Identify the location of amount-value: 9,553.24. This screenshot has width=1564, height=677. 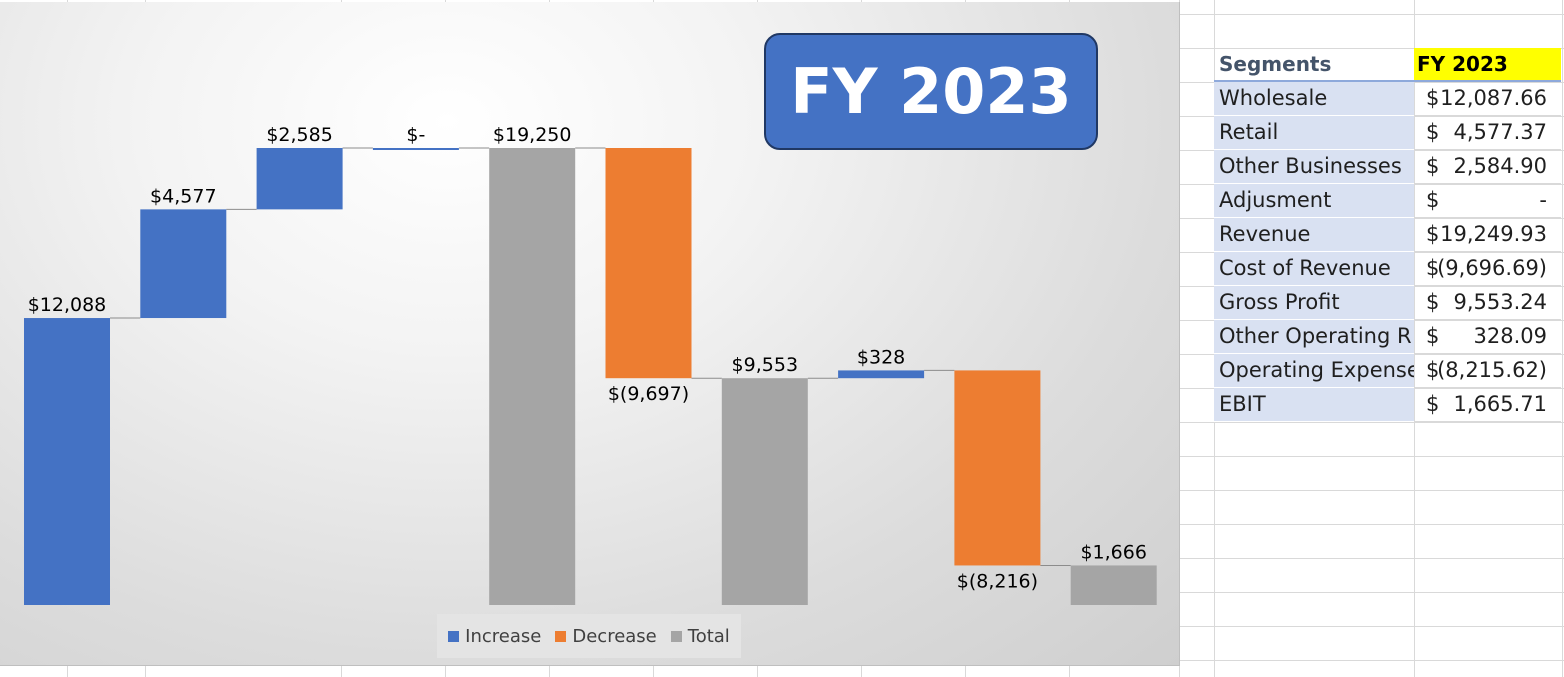
(1500, 301).